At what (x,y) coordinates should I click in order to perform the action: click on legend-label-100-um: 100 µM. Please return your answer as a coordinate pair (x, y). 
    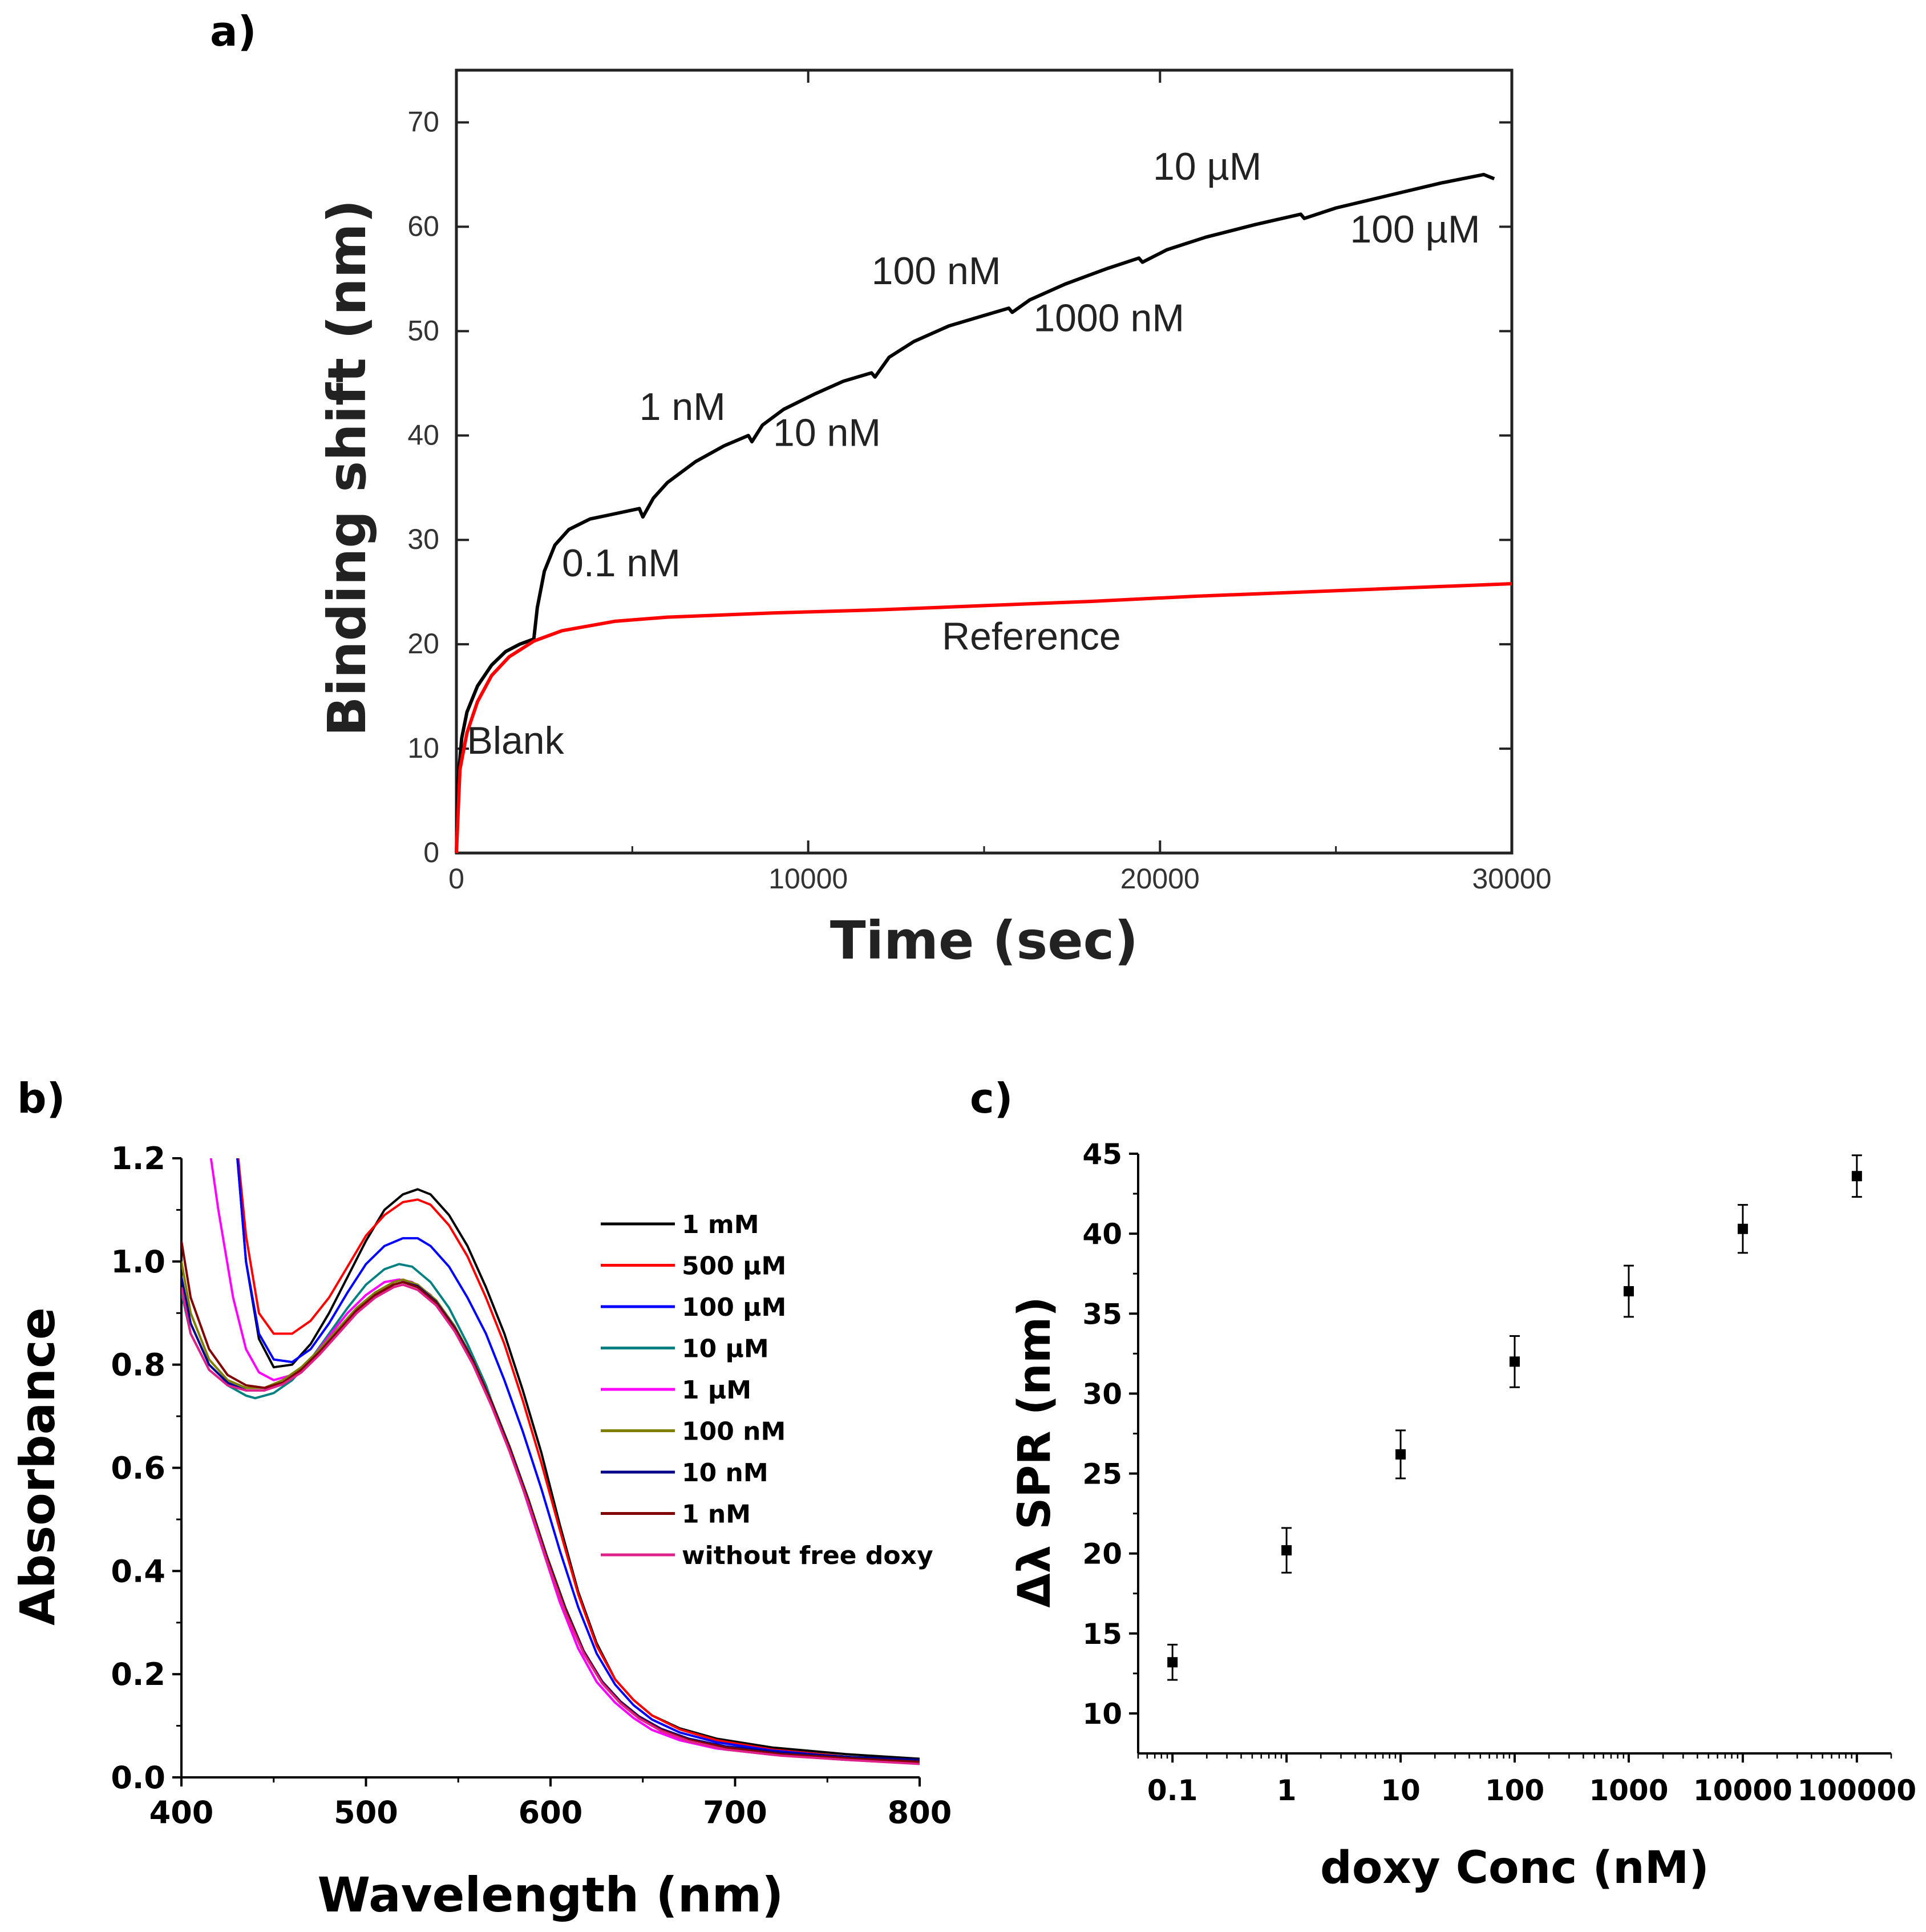
    Looking at the image, I should click on (734, 1307).